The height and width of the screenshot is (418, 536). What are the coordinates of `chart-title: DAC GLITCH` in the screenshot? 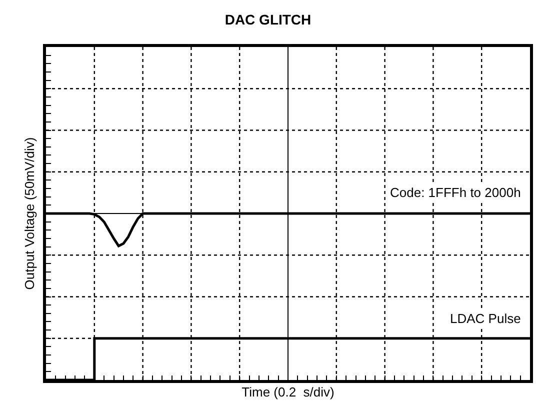 It's located at (268, 19).